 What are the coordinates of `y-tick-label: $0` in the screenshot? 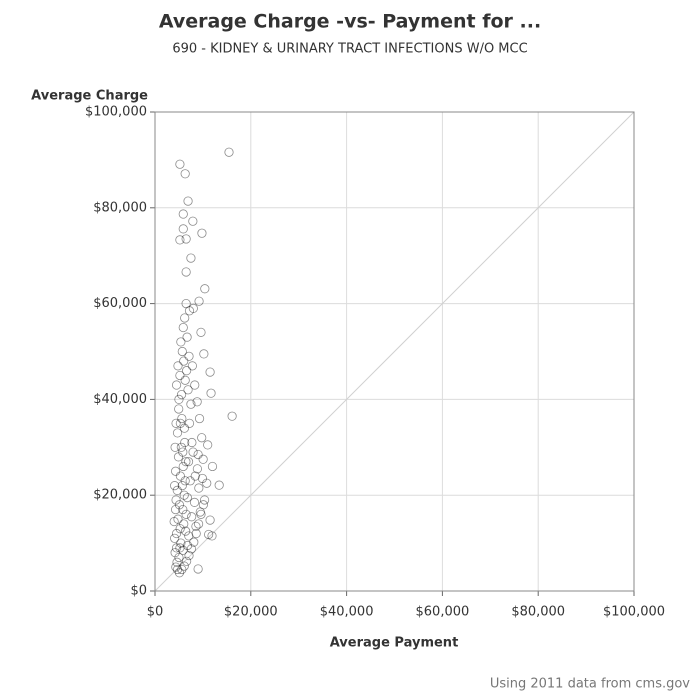 It's located at (138, 591).